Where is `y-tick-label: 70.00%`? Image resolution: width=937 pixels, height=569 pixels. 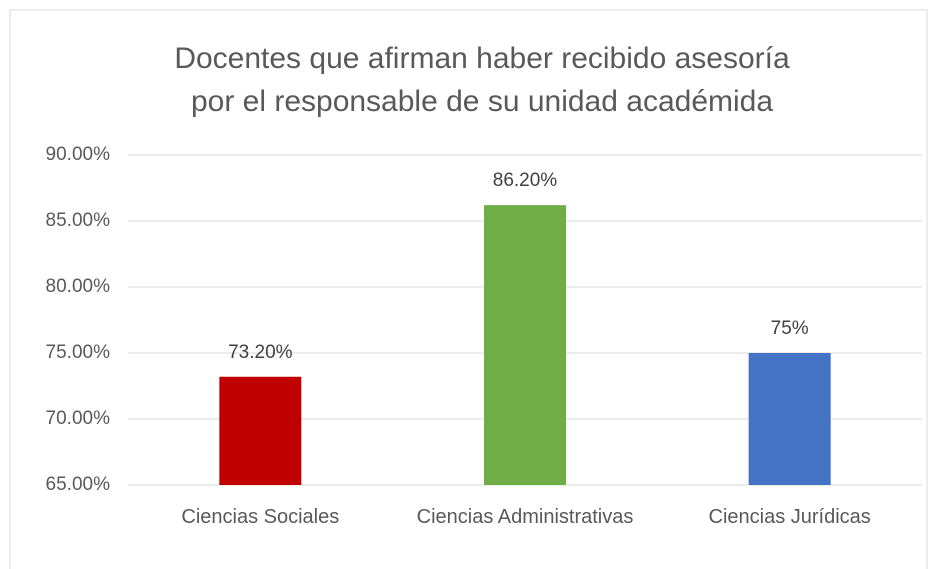 y-tick-label: 70.00% is located at coordinates (78, 418).